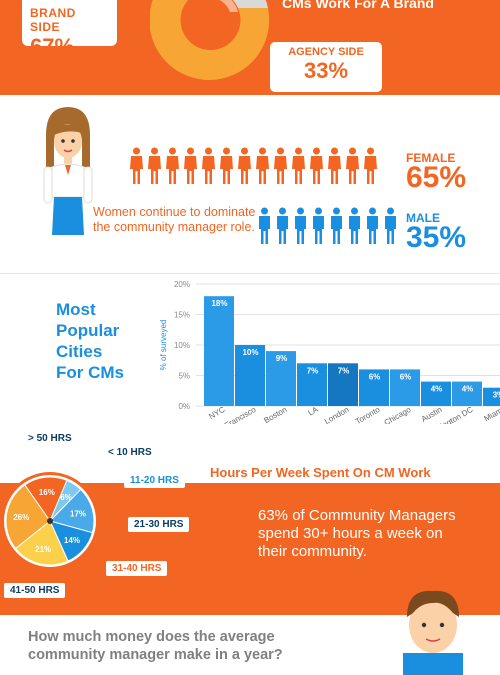 Image resolution: width=500 pixels, height=675 pixels. I want to click on bar-value-label: 3%, so click(496, 395).